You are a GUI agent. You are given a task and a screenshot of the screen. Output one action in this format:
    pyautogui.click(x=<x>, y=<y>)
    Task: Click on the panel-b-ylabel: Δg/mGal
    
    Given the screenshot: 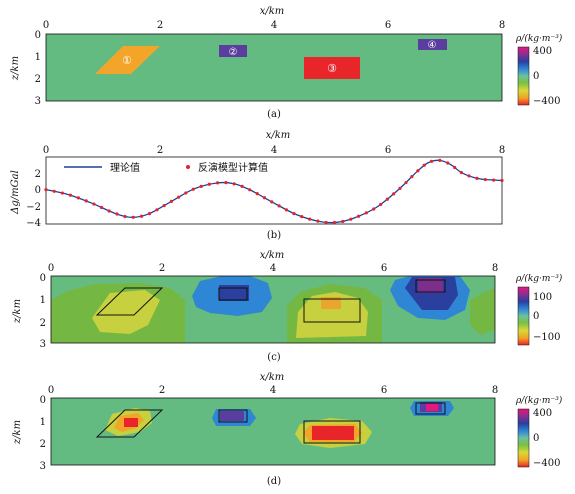 What is the action you would take?
    pyautogui.click(x=15, y=192)
    